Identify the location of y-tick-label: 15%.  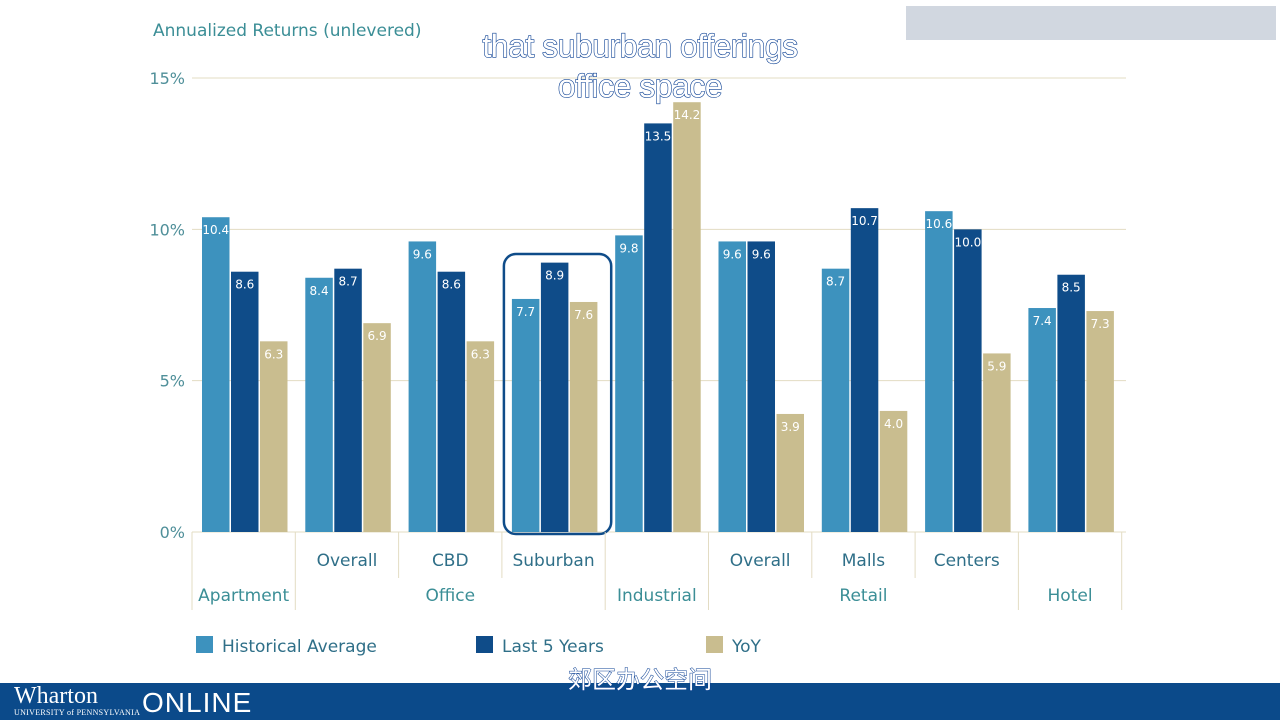
(167, 78).